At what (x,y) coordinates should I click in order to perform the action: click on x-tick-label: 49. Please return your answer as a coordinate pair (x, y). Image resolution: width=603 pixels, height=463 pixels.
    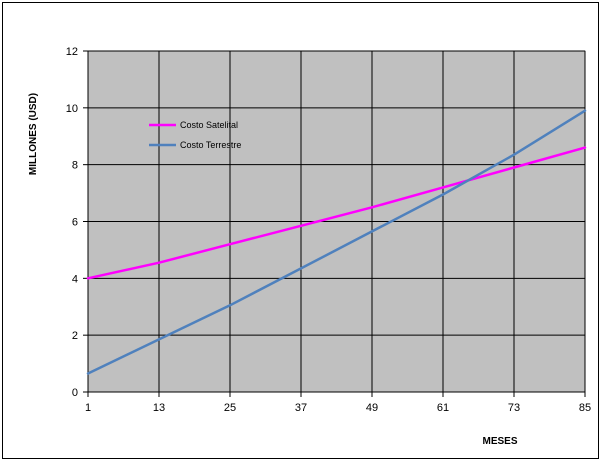
    Looking at the image, I should click on (372, 408).